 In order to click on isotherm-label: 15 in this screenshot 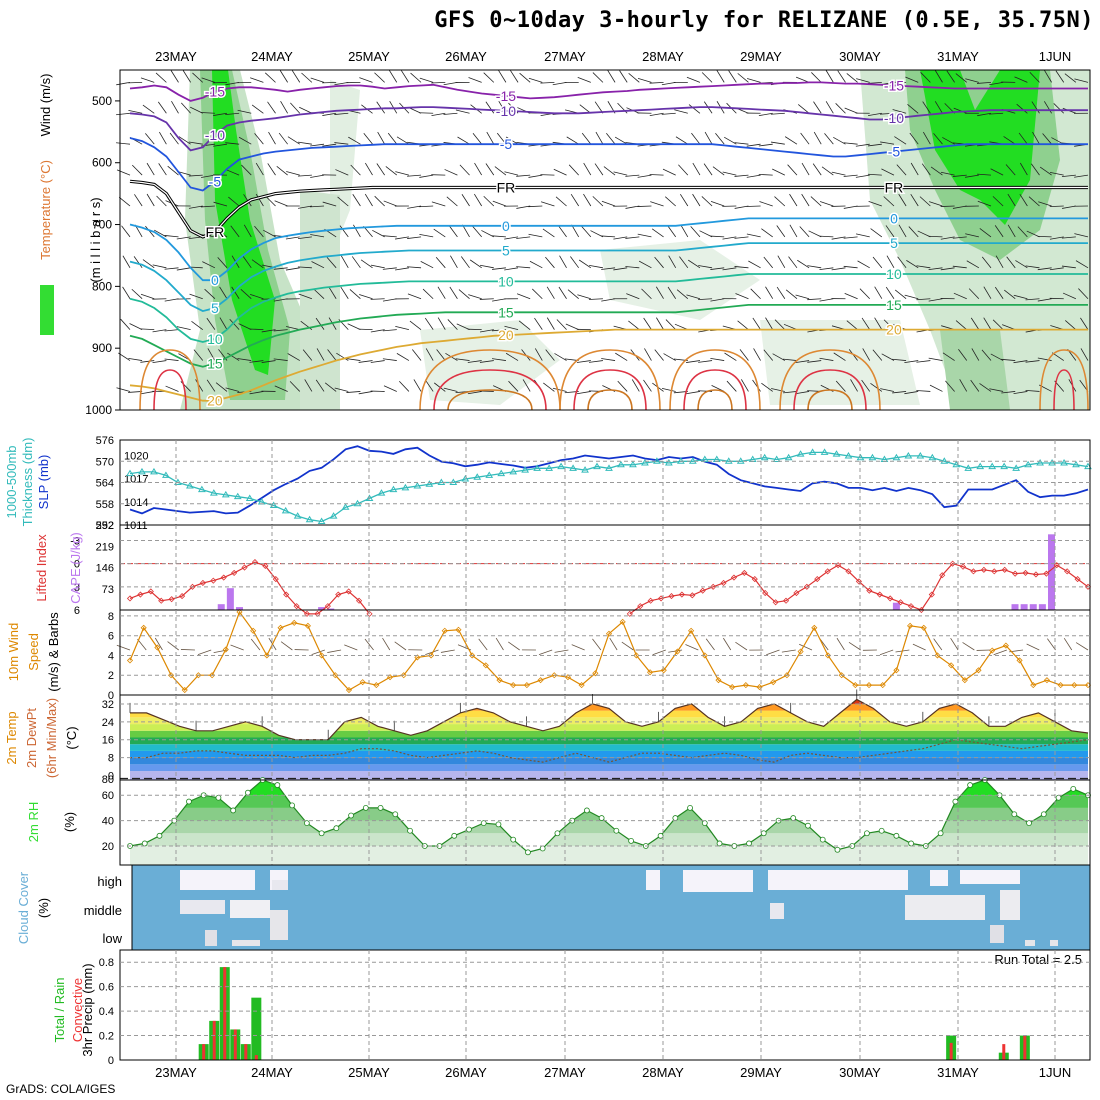, I will do `click(215, 364)`.